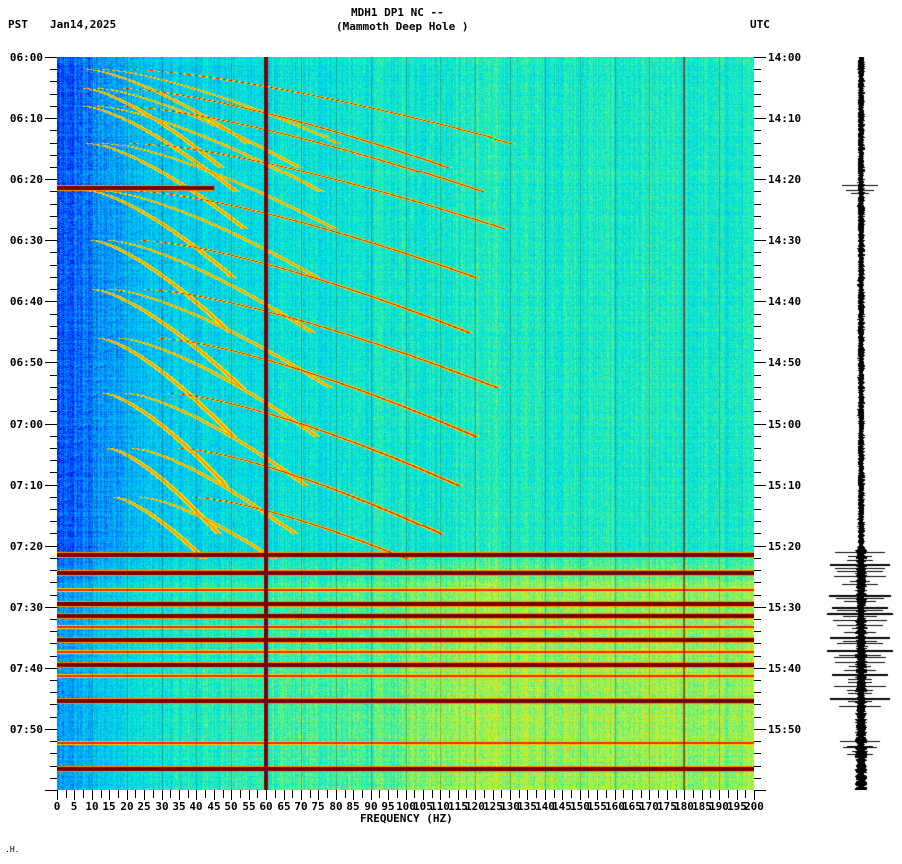 This screenshot has width=902, height=864. I want to click on frequency-label: 60, so click(266, 806).